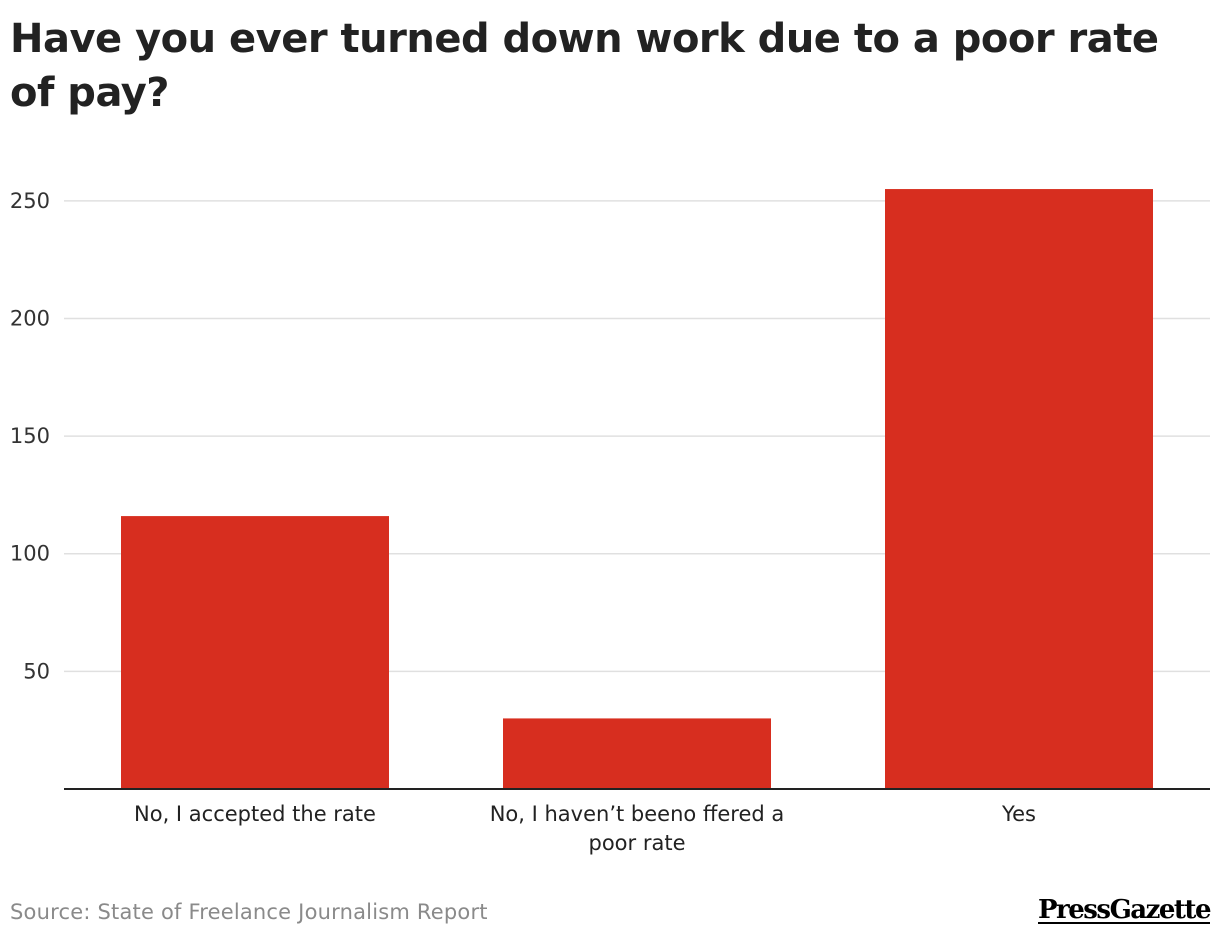 This screenshot has width=1220, height=940. I want to click on y-tick-label: 50, so click(36, 671).